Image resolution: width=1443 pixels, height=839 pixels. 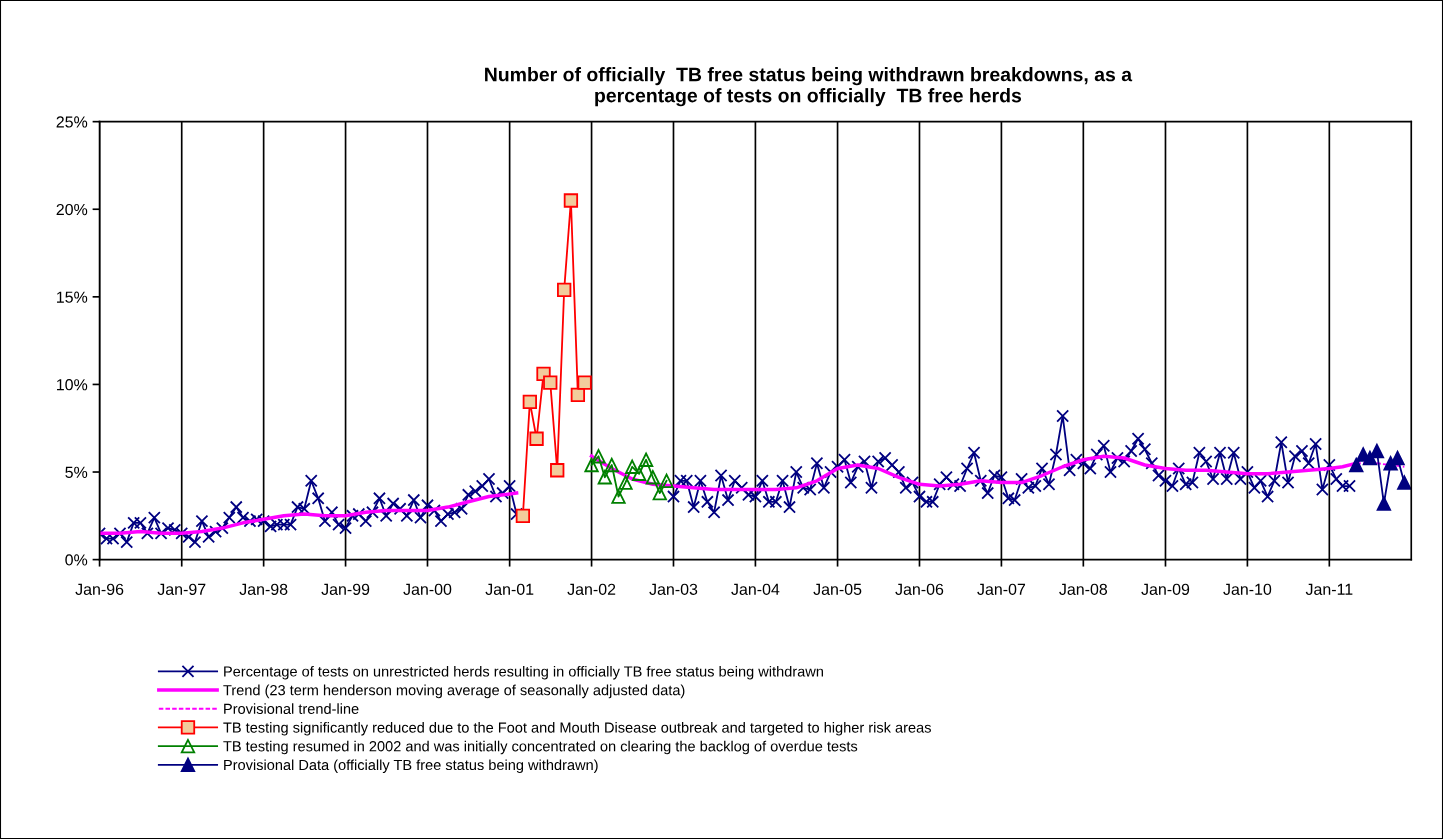 What do you see at coordinates (1165, 589) in the screenshot?
I see `x-tick-label: Jan-09` at bounding box center [1165, 589].